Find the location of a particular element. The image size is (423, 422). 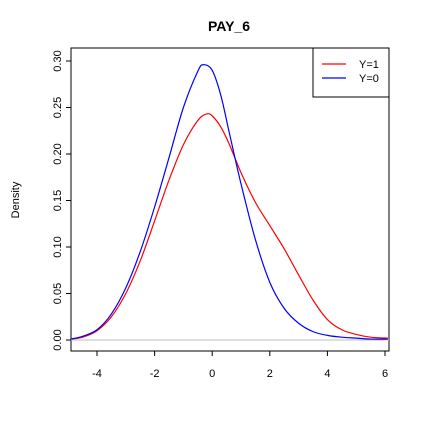

legend-label-0: Y=1 is located at coordinates (369, 65).